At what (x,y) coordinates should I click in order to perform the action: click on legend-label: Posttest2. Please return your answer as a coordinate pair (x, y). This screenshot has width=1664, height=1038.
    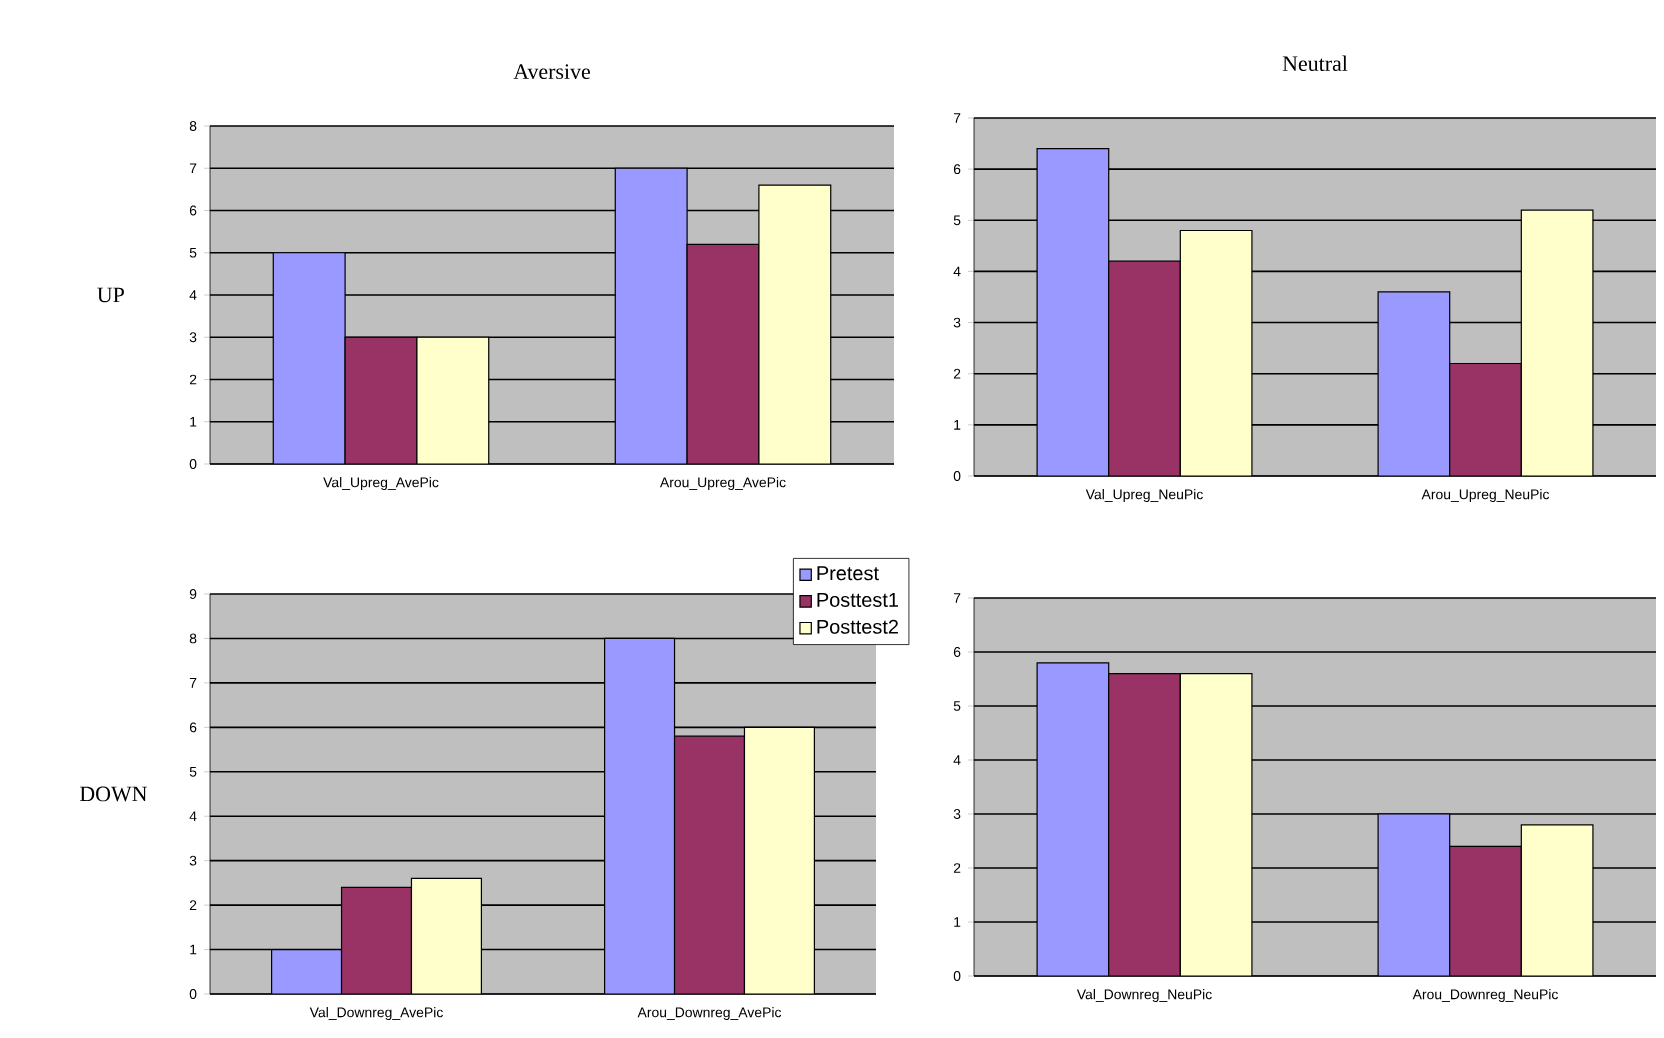
    Looking at the image, I should click on (857, 626).